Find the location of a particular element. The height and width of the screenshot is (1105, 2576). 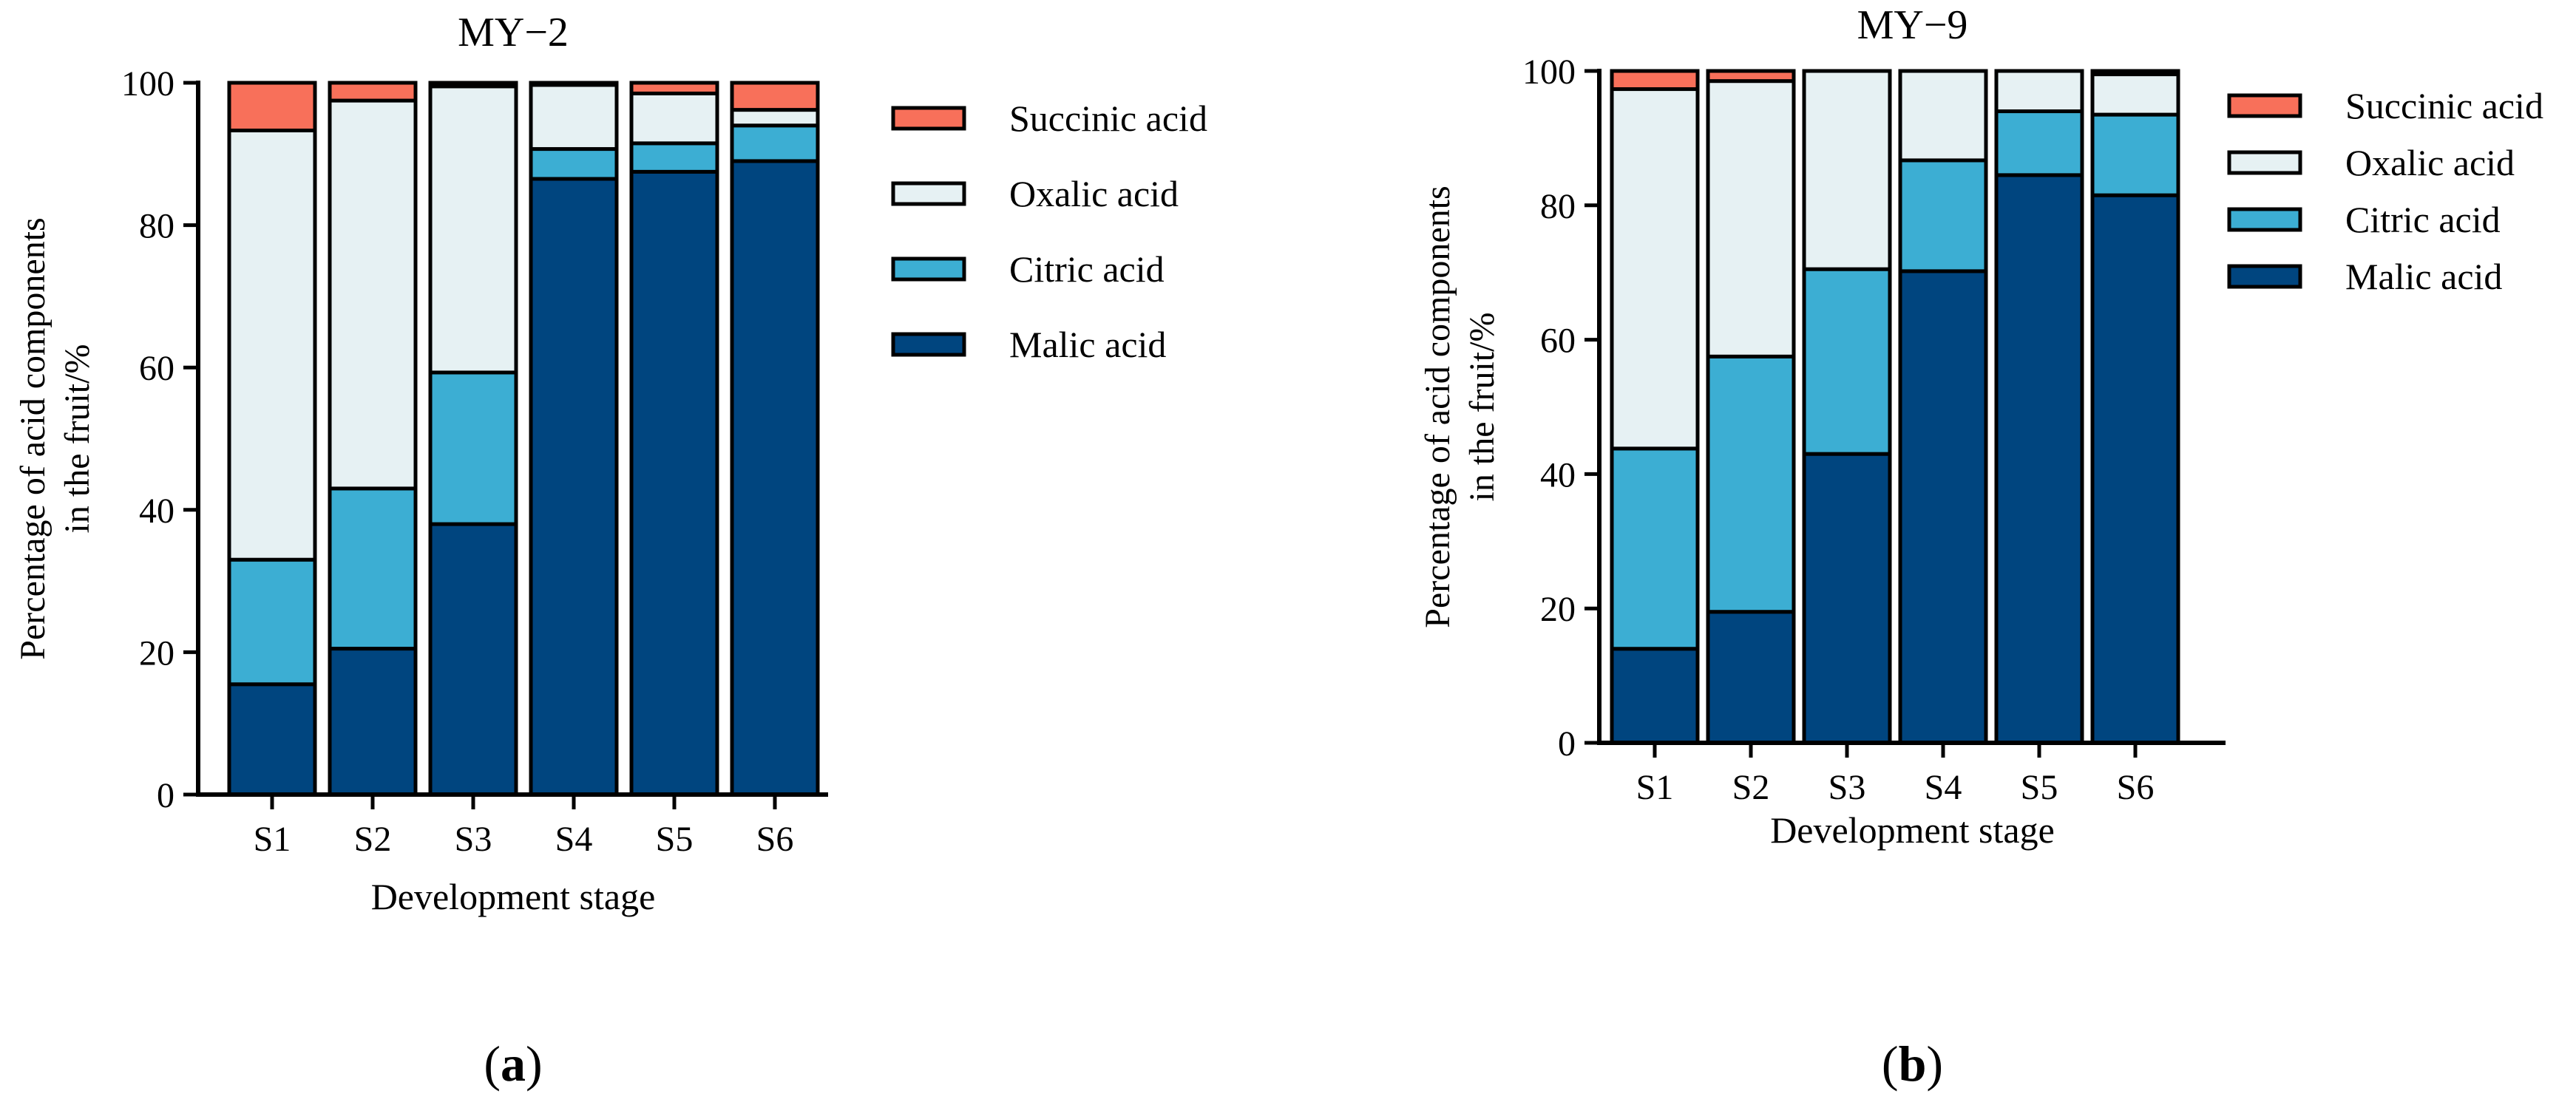

panel-label: (b) is located at coordinates (1912, 1064).